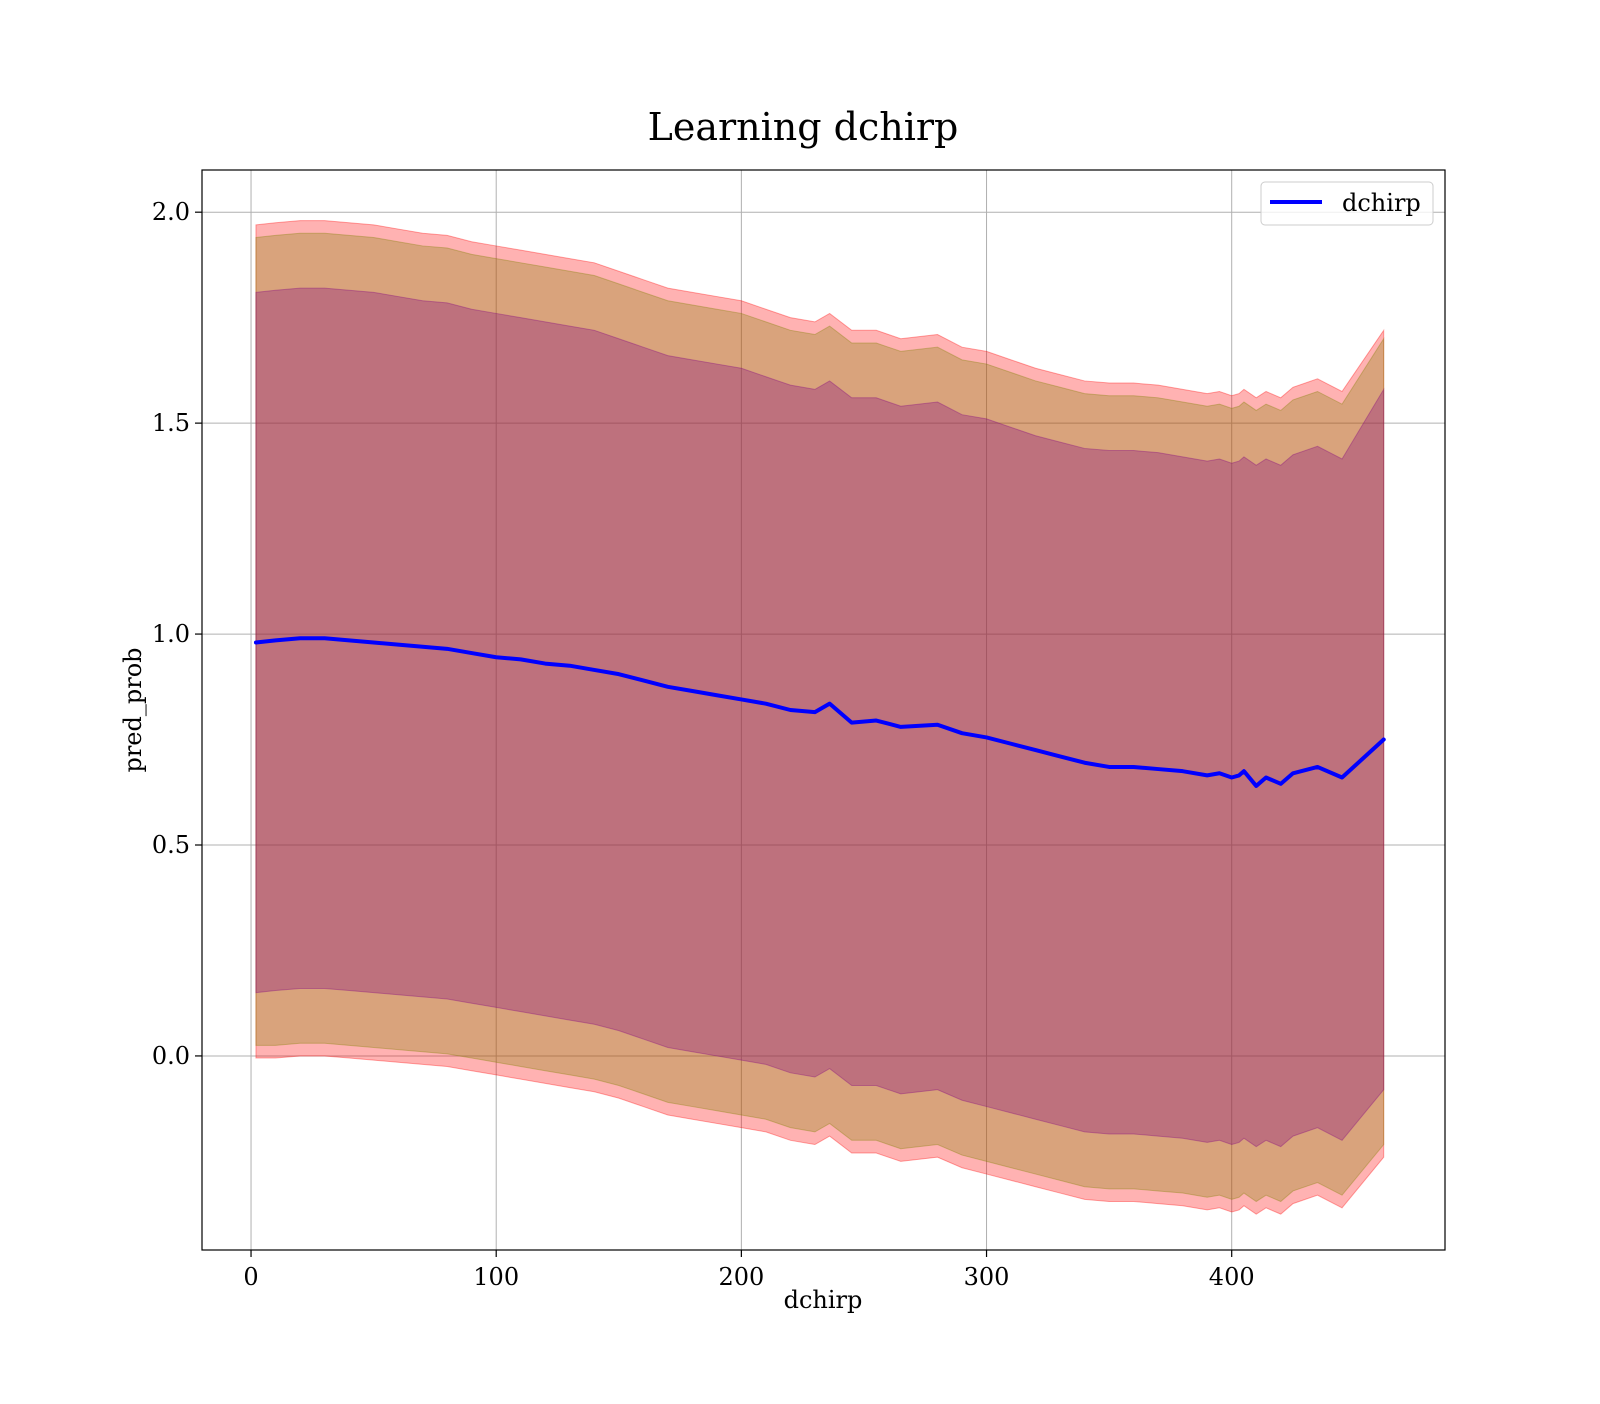  What do you see at coordinates (823, 1300) in the screenshot?
I see `x-axis-label: dchirp` at bounding box center [823, 1300].